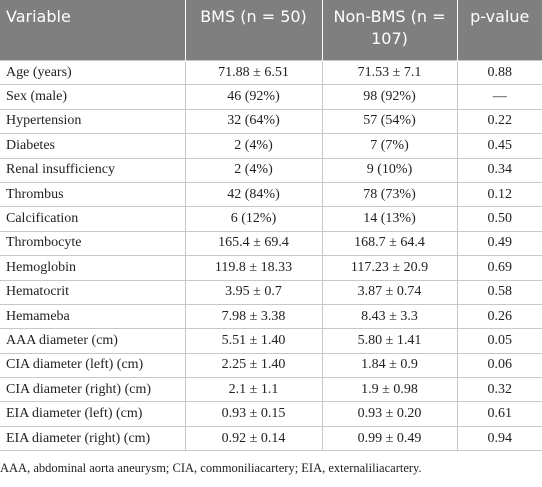  I want to click on table-row: Sex (male) 46 (92%) 98 (92%) —, so click(271, 97).